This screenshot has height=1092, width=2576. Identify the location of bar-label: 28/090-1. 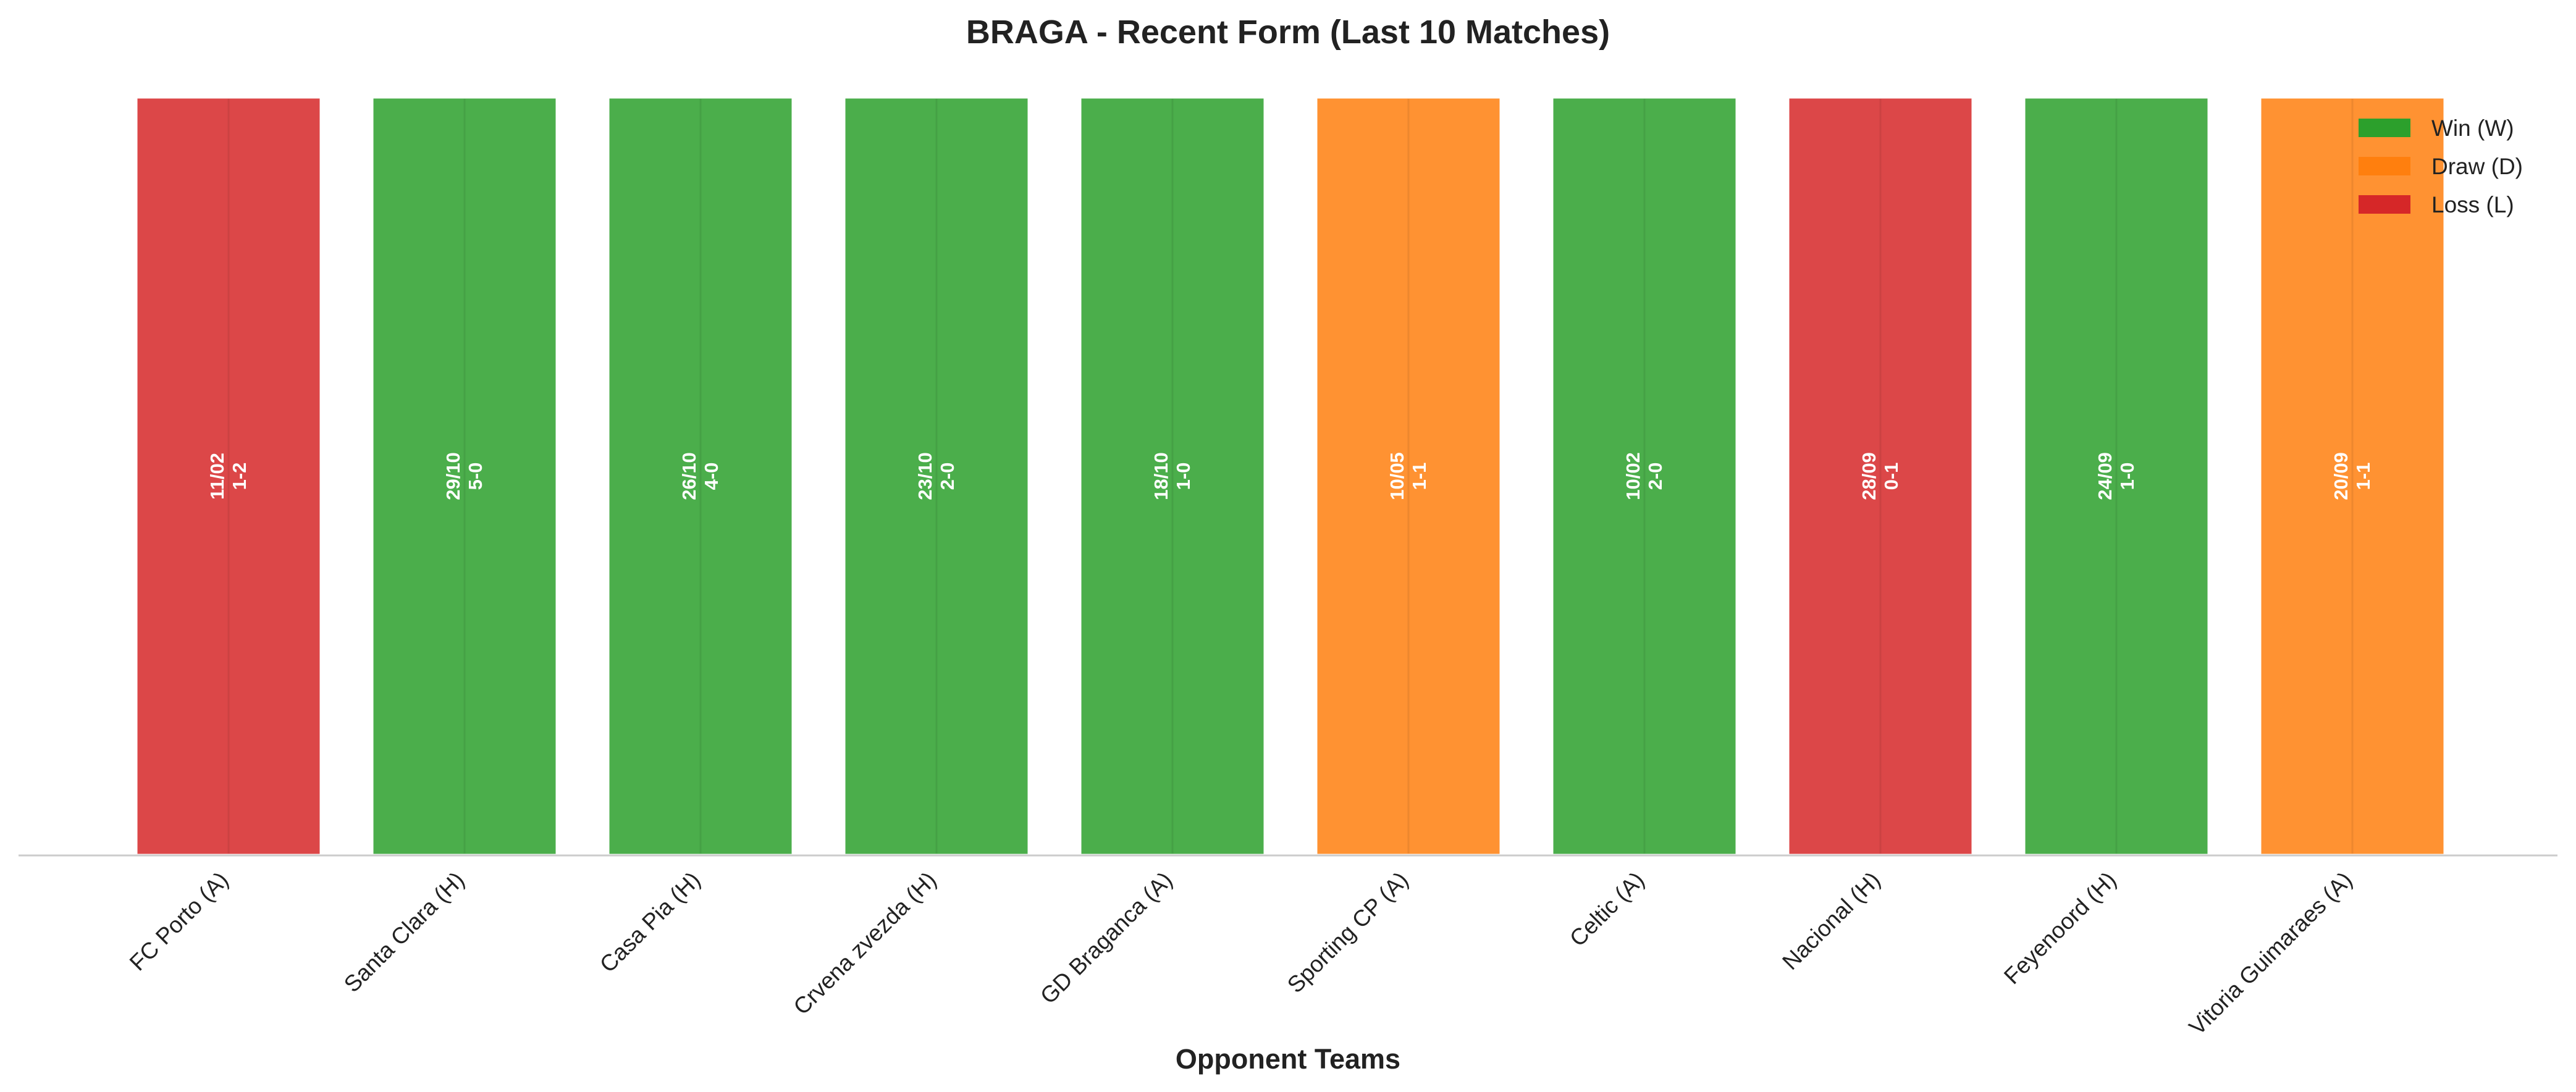
(1880, 476).